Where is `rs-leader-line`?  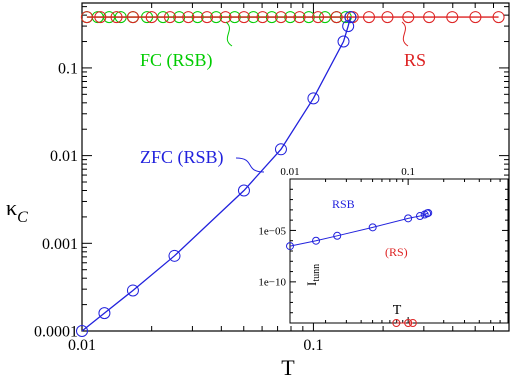 rs-leader-line is located at coordinates (405, 34).